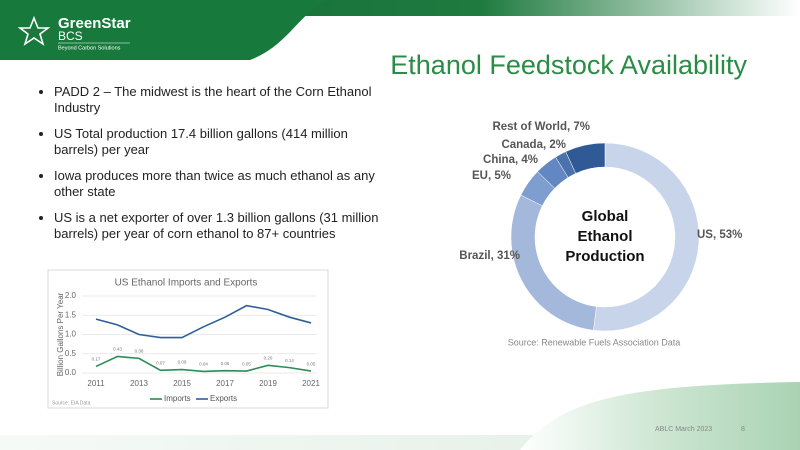 The width and height of the screenshot is (800, 450). I want to click on x-tick-label: 2017, so click(225, 383).